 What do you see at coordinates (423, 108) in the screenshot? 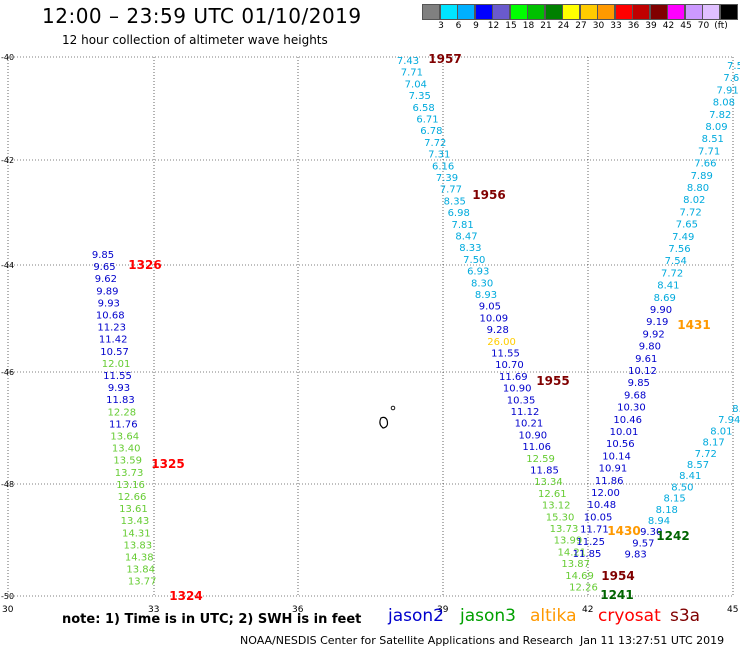
I see `wave-height-value: 6.58` at bounding box center [423, 108].